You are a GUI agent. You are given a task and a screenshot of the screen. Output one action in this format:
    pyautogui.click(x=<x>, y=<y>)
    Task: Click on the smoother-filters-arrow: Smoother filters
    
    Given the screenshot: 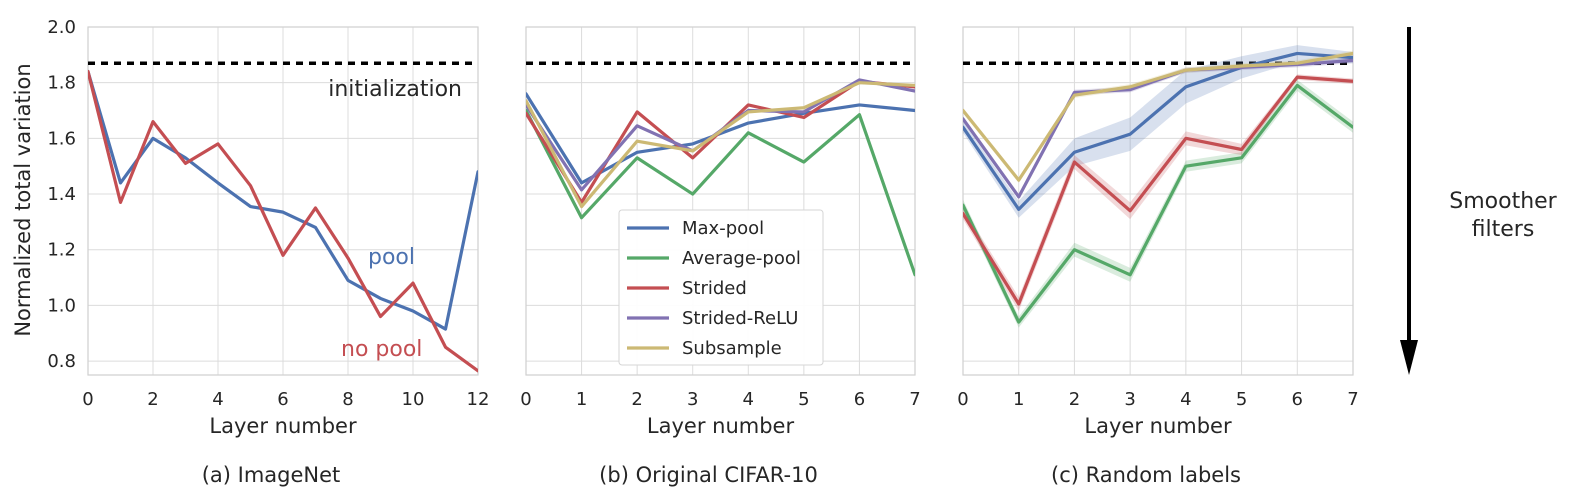 What is the action you would take?
    pyautogui.click(x=1479, y=201)
    